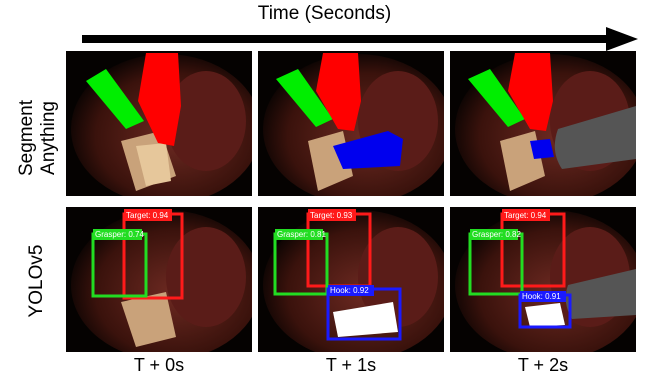 The image size is (649, 383). Describe the element at coordinates (541, 296) in the screenshot. I see `yolo-hook-label: Hook: 0.91` at that location.